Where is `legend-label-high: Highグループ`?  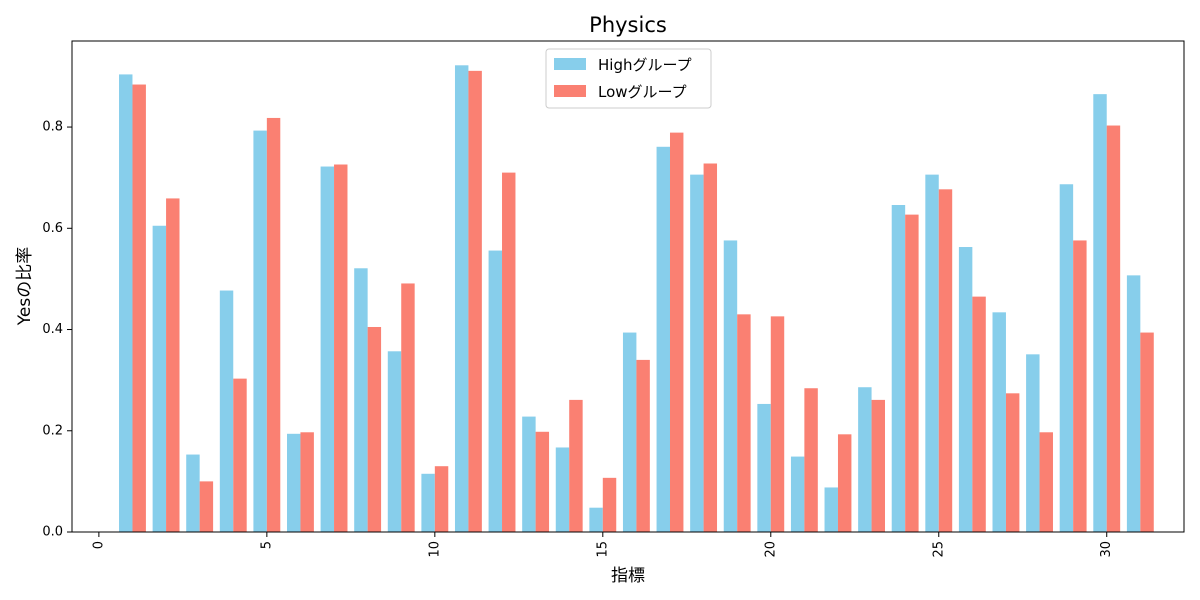
legend-label-high: Highグループ is located at coordinates (645, 65).